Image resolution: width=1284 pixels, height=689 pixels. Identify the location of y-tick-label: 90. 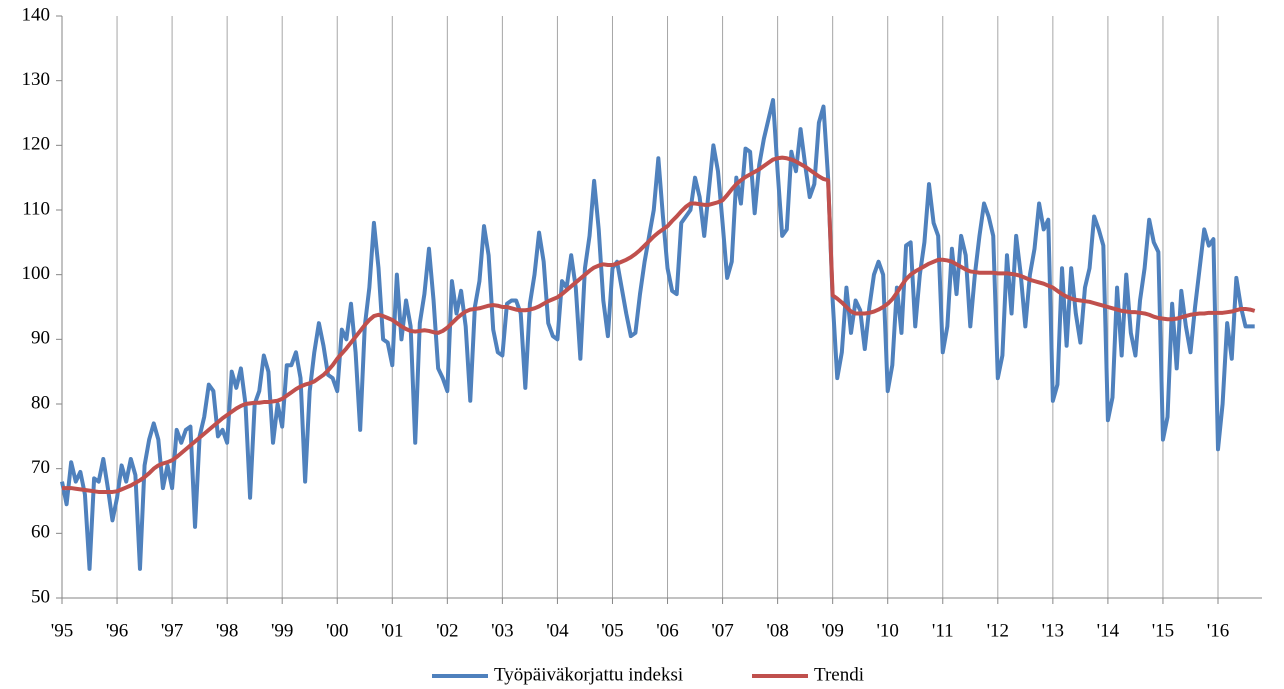
(40, 338).